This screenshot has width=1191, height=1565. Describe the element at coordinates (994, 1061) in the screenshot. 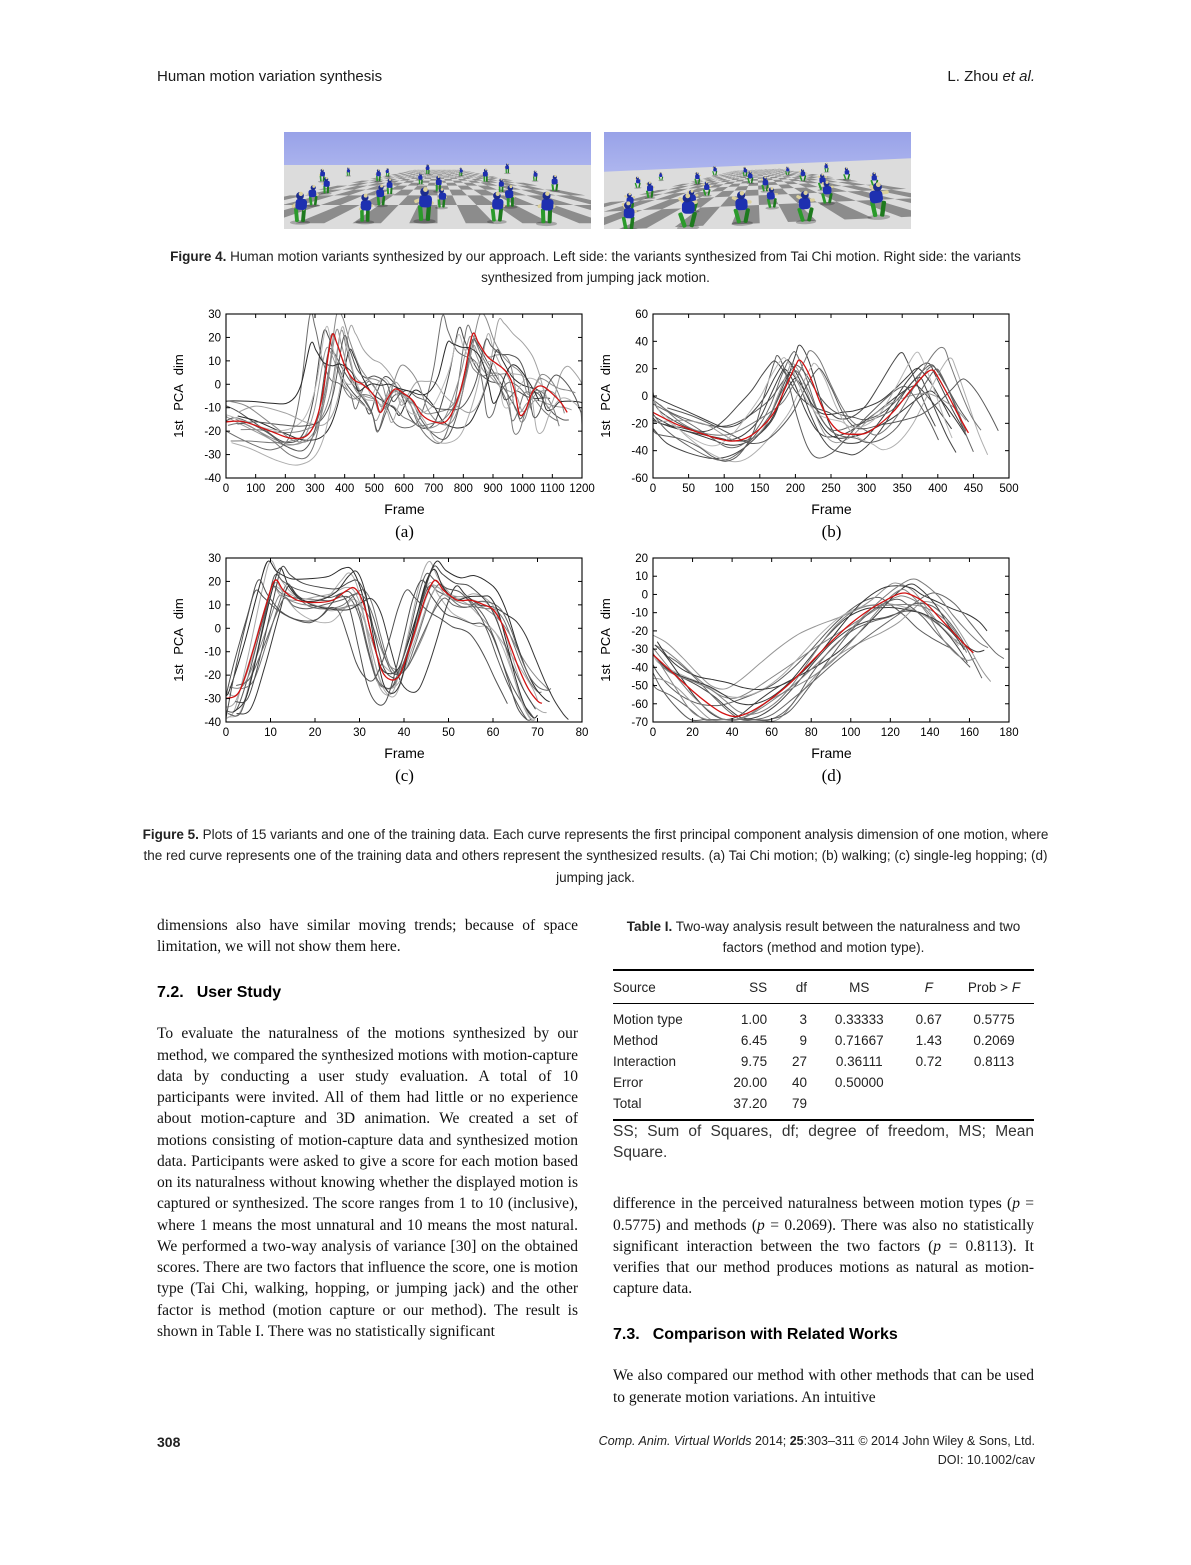

I see `table-cell: 0.8113` at that location.